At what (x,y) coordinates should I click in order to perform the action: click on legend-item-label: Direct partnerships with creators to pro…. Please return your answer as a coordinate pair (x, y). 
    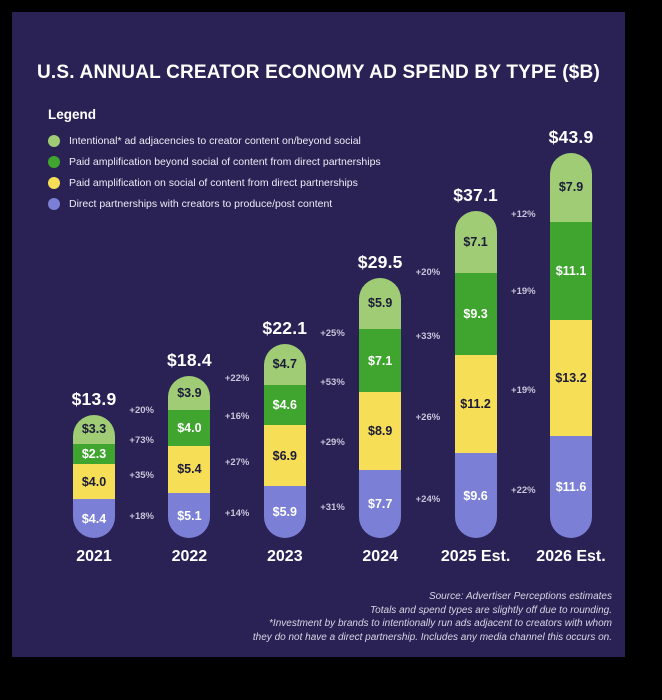
    Looking at the image, I should click on (201, 204).